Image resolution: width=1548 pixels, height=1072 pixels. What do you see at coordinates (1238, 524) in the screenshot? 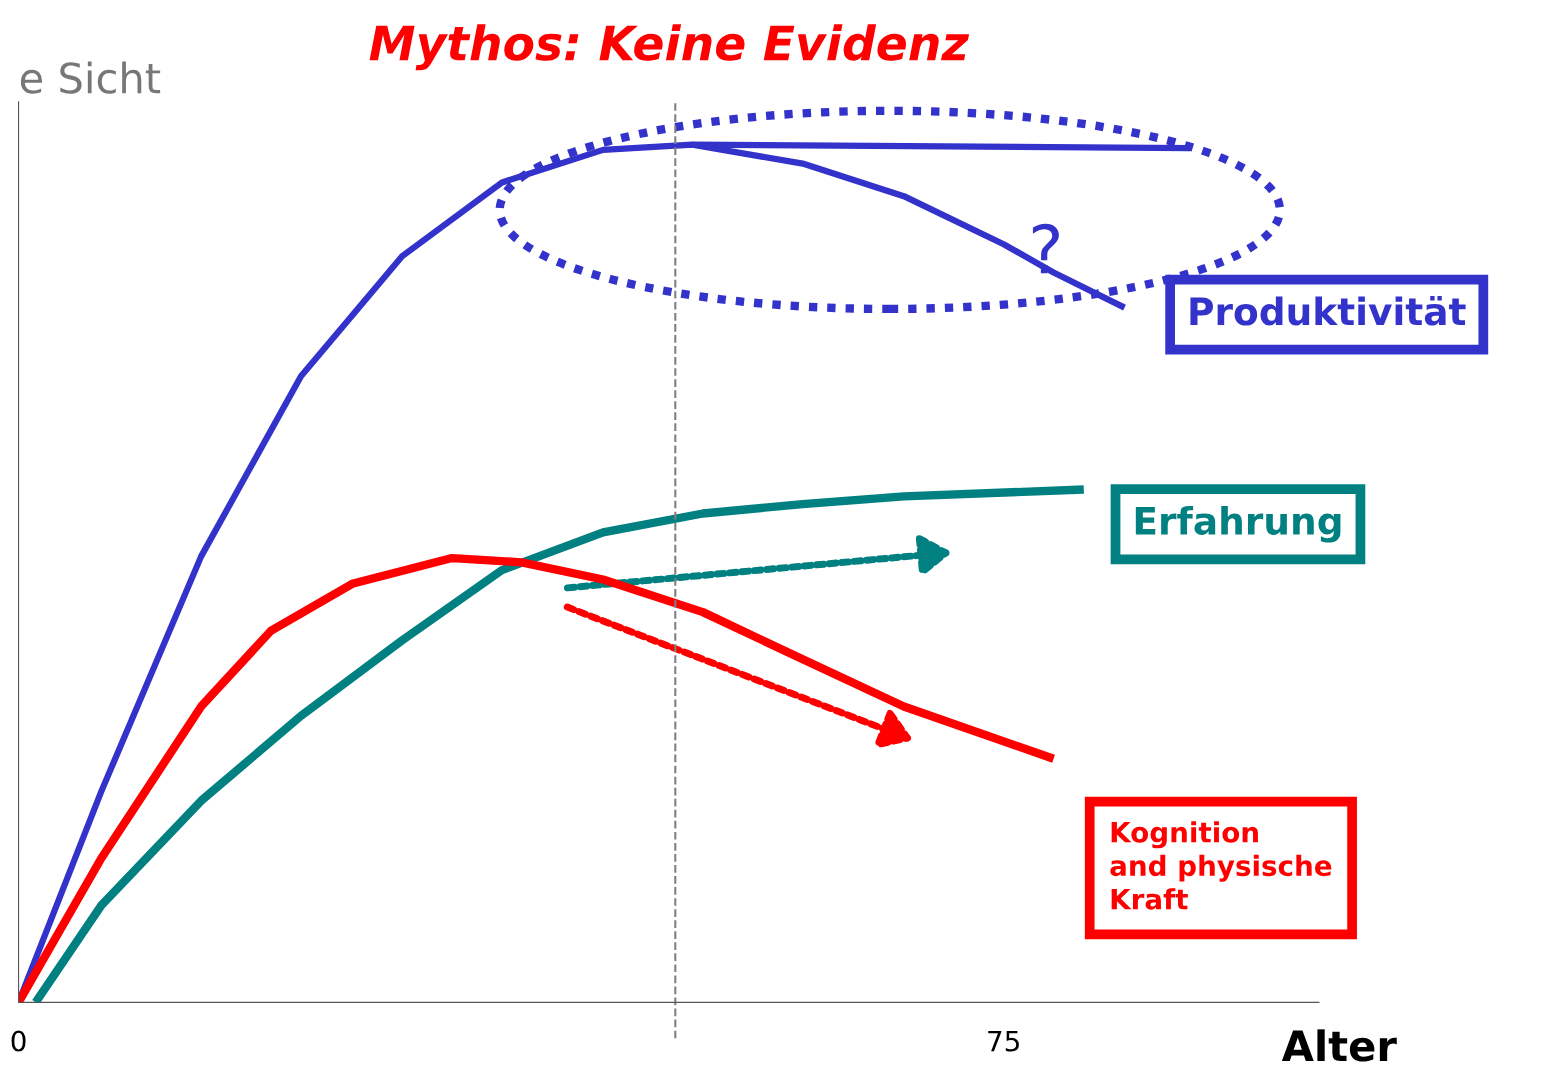
I see `series-label: Erfahrung` at bounding box center [1238, 524].